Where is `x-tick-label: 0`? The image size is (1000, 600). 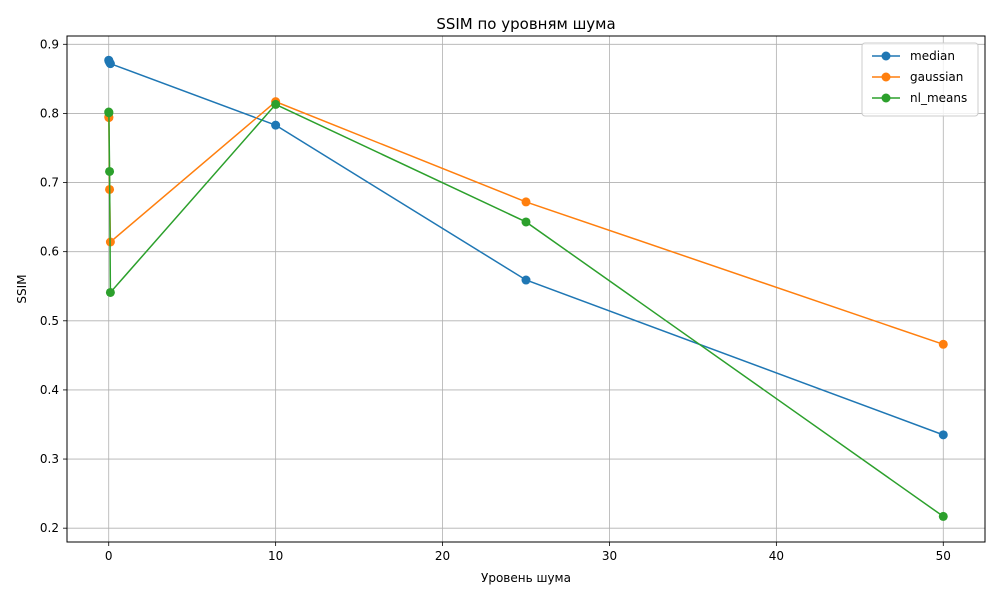 x-tick-label: 0 is located at coordinates (109, 556).